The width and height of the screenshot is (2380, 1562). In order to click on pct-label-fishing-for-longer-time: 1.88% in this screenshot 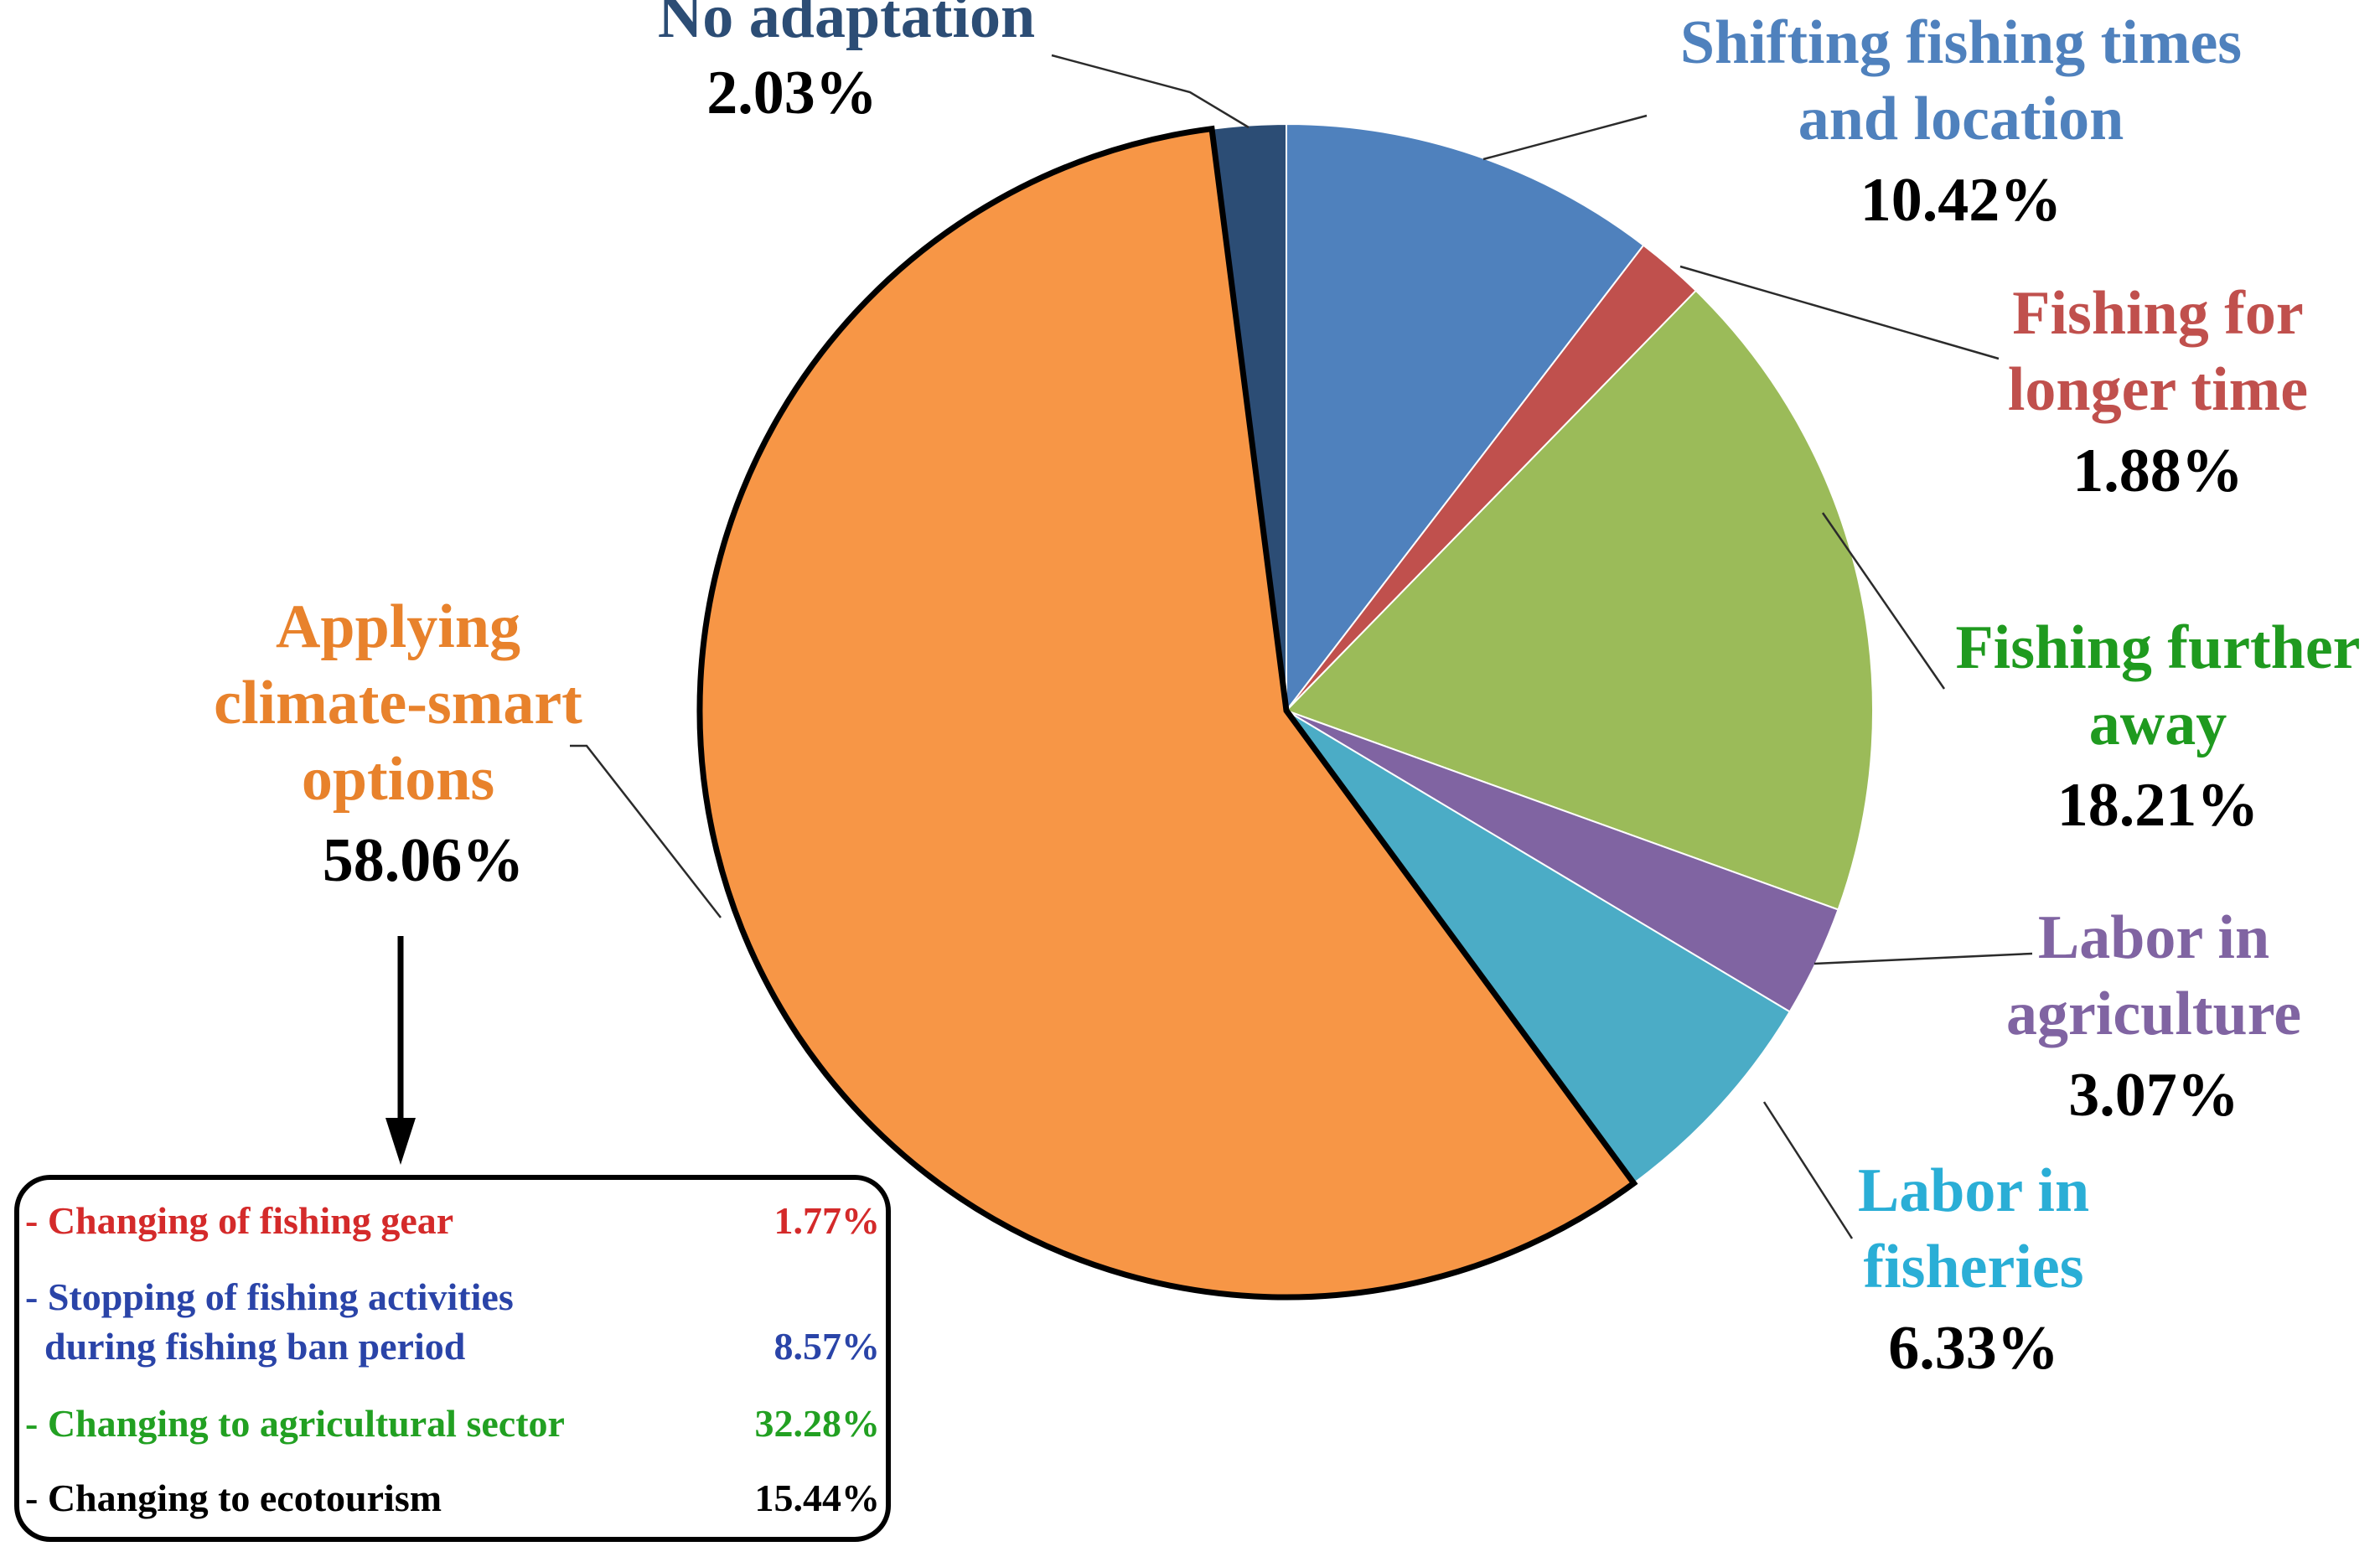, I will do `click(2157, 471)`.